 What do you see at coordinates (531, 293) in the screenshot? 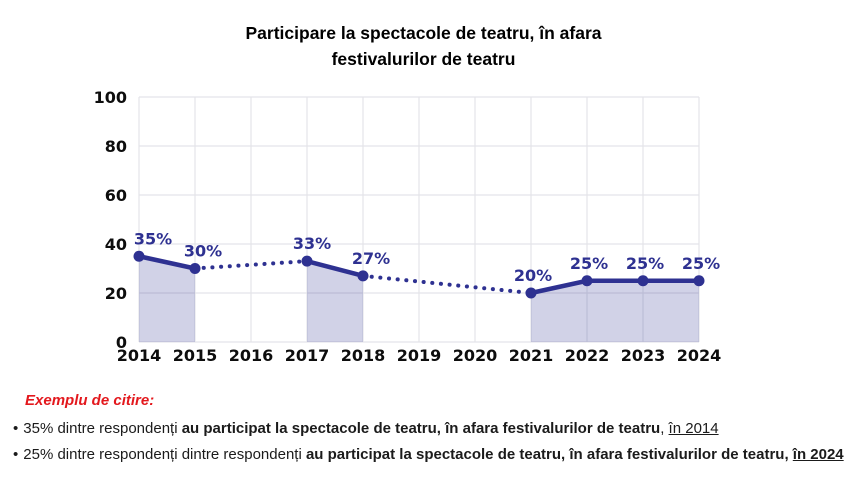
I see `data-point-2021` at bounding box center [531, 293].